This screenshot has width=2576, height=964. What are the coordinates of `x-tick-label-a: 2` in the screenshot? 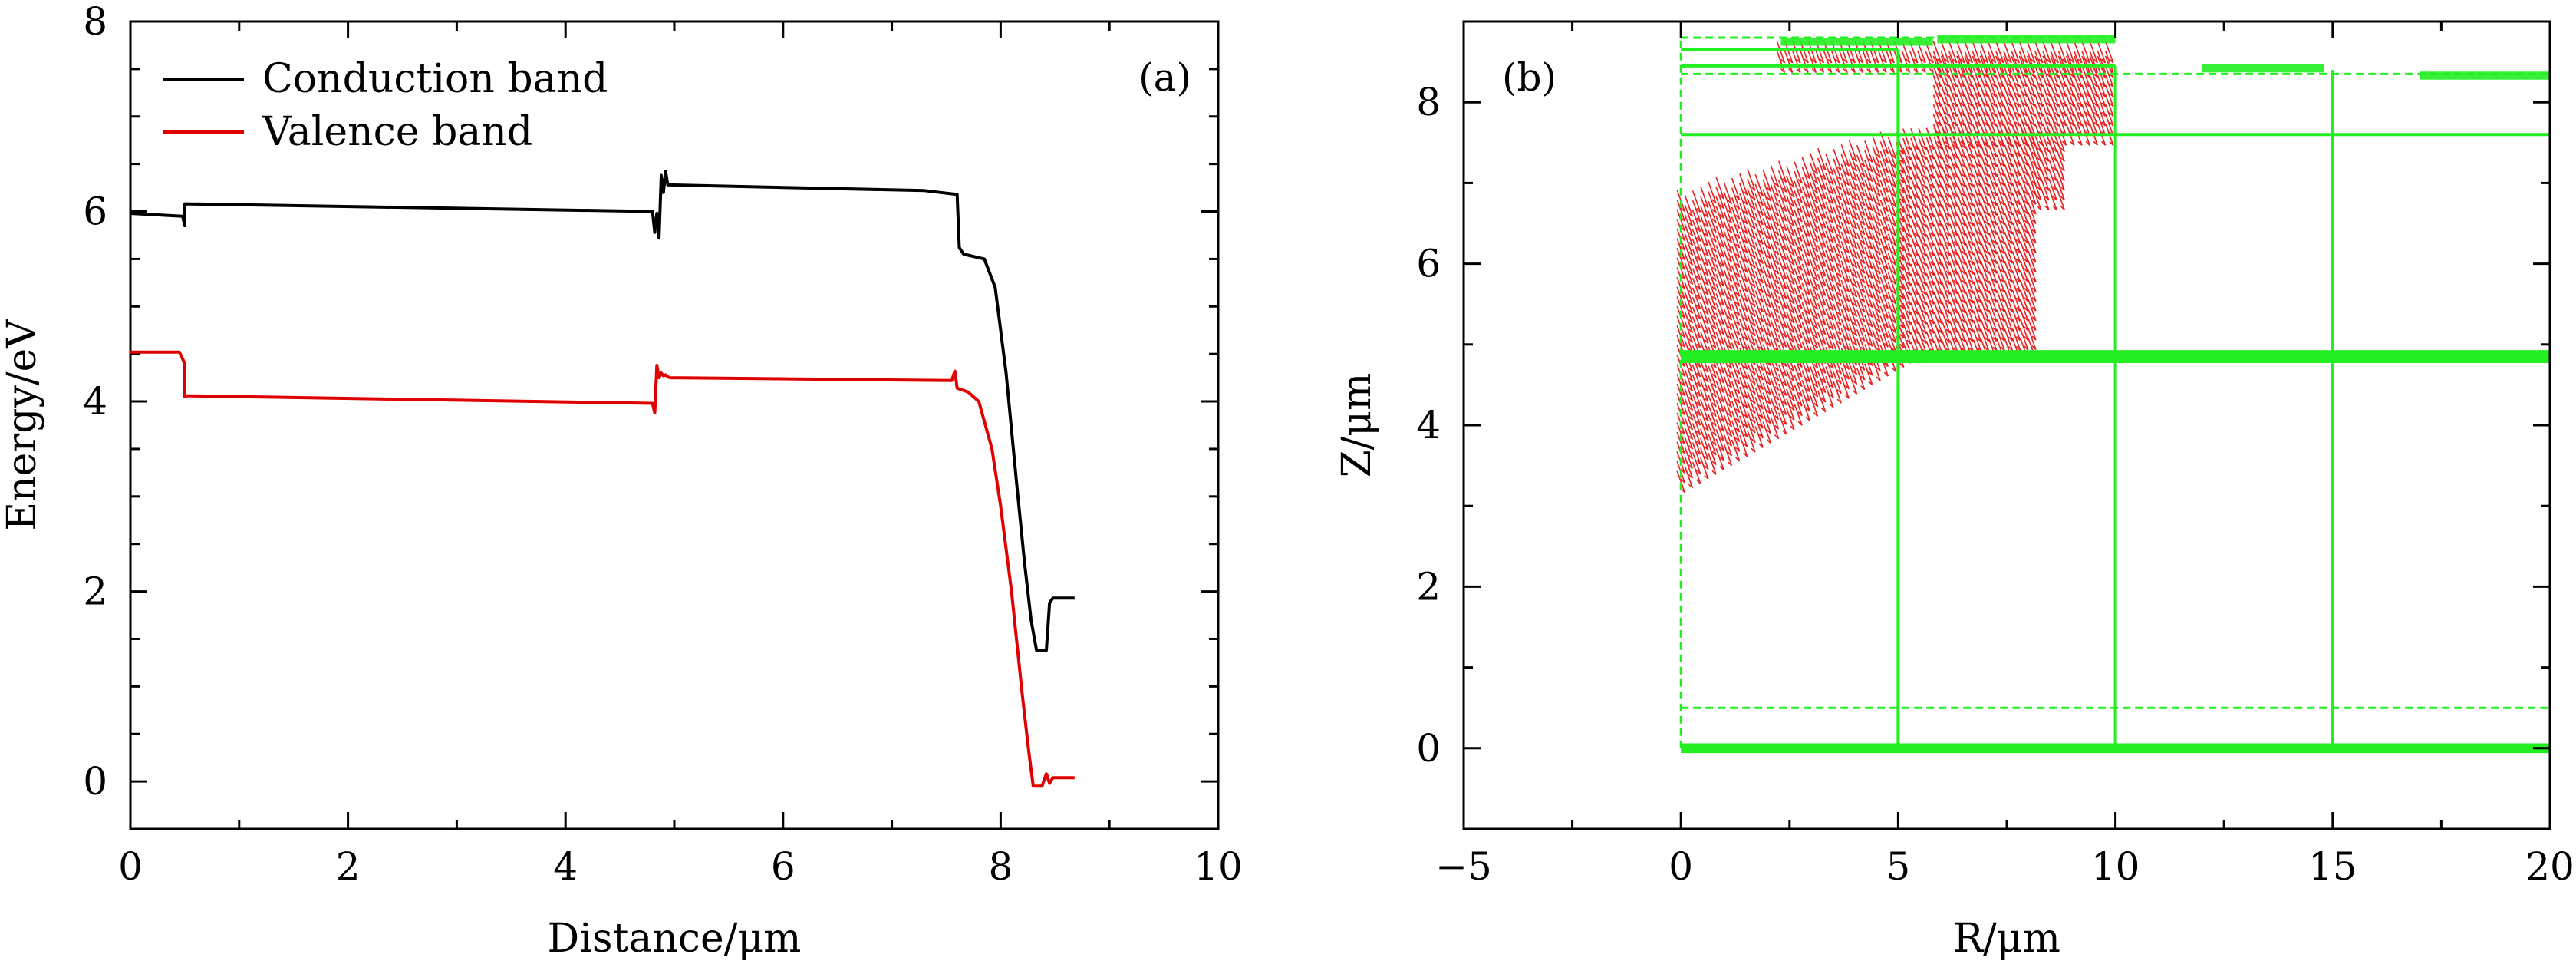 It's located at (348, 866).